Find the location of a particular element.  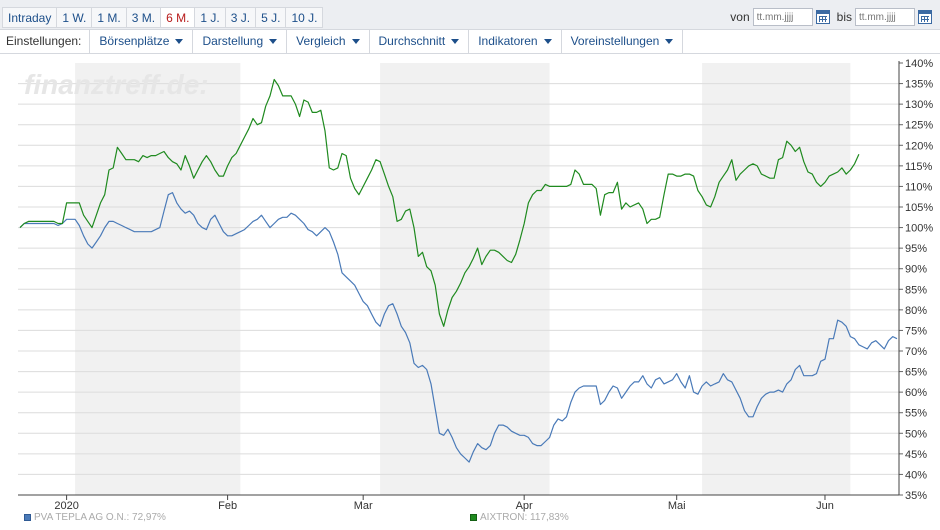

settings-menu-2: Vergleich is located at coordinates (328, 41).